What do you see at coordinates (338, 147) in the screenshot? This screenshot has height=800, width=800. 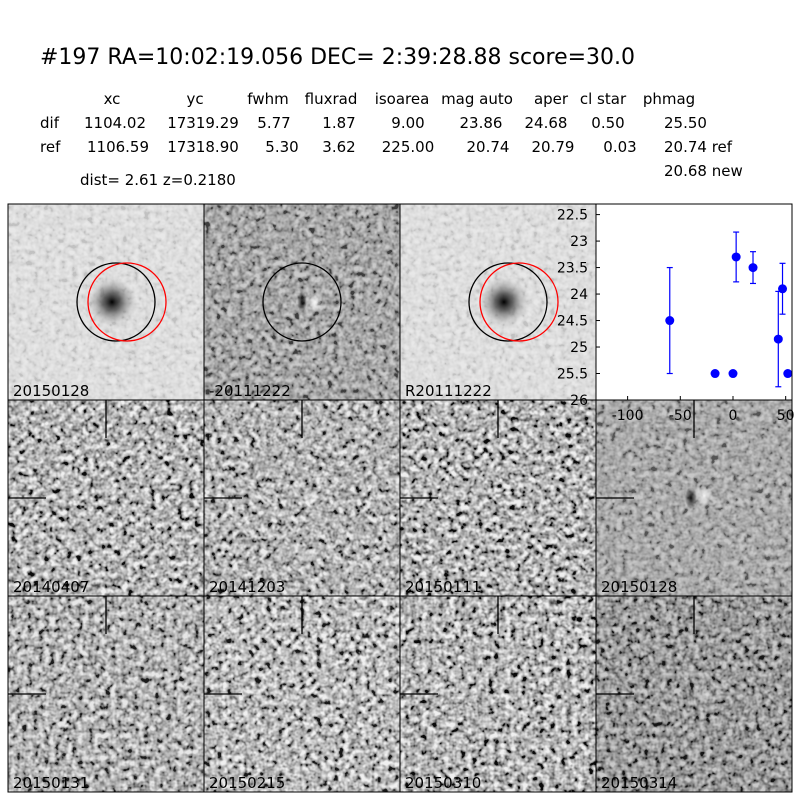 I see `cell: 3.62` at bounding box center [338, 147].